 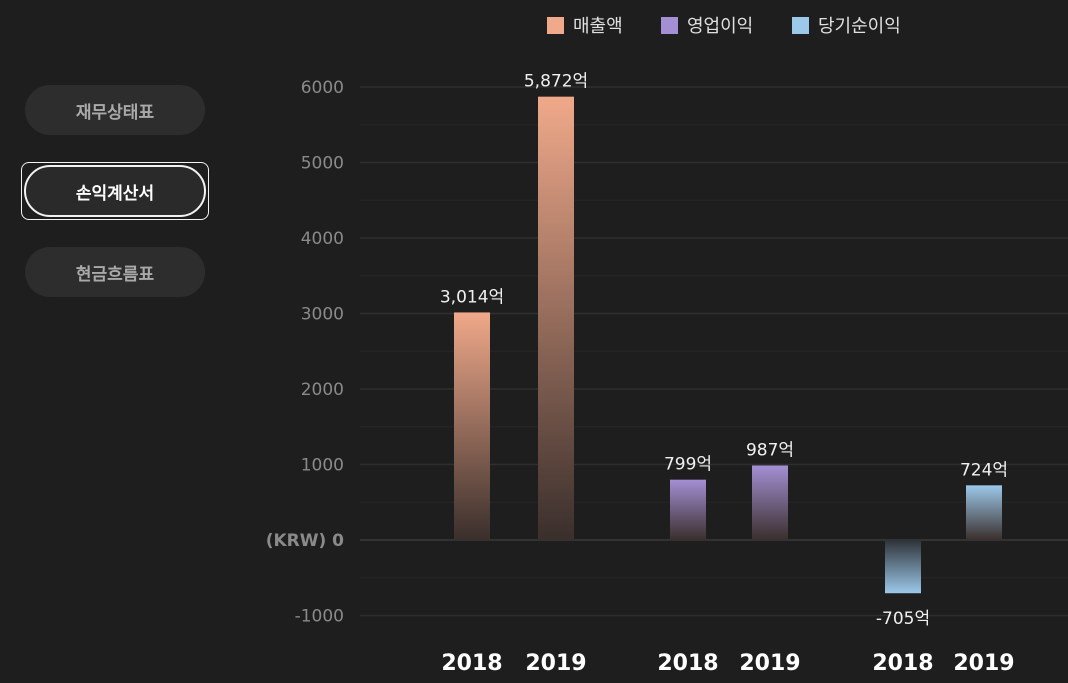 I want to click on tab-income-statement-label: 손익계산서, so click(x=115, y=193).